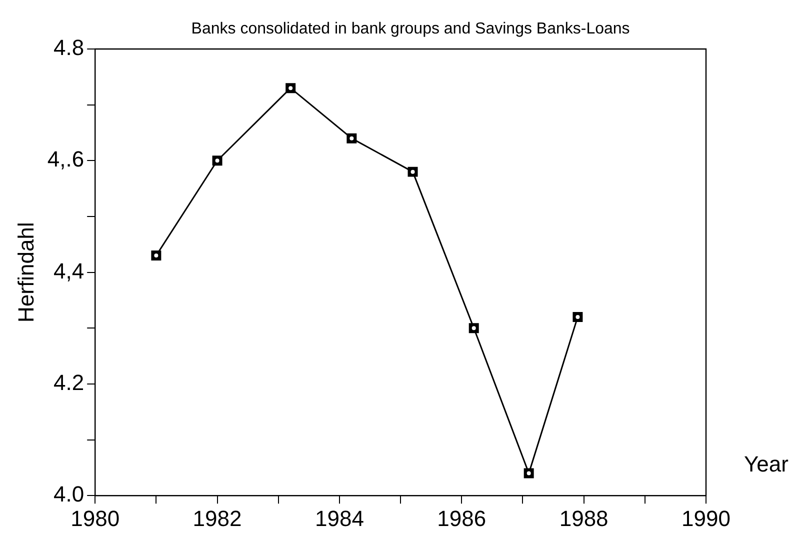 This screenshot has height=544, width=809. Describe the element at coordinates (706, 518) in the screenshot. I see `x-tick-label: 1990` at that location.